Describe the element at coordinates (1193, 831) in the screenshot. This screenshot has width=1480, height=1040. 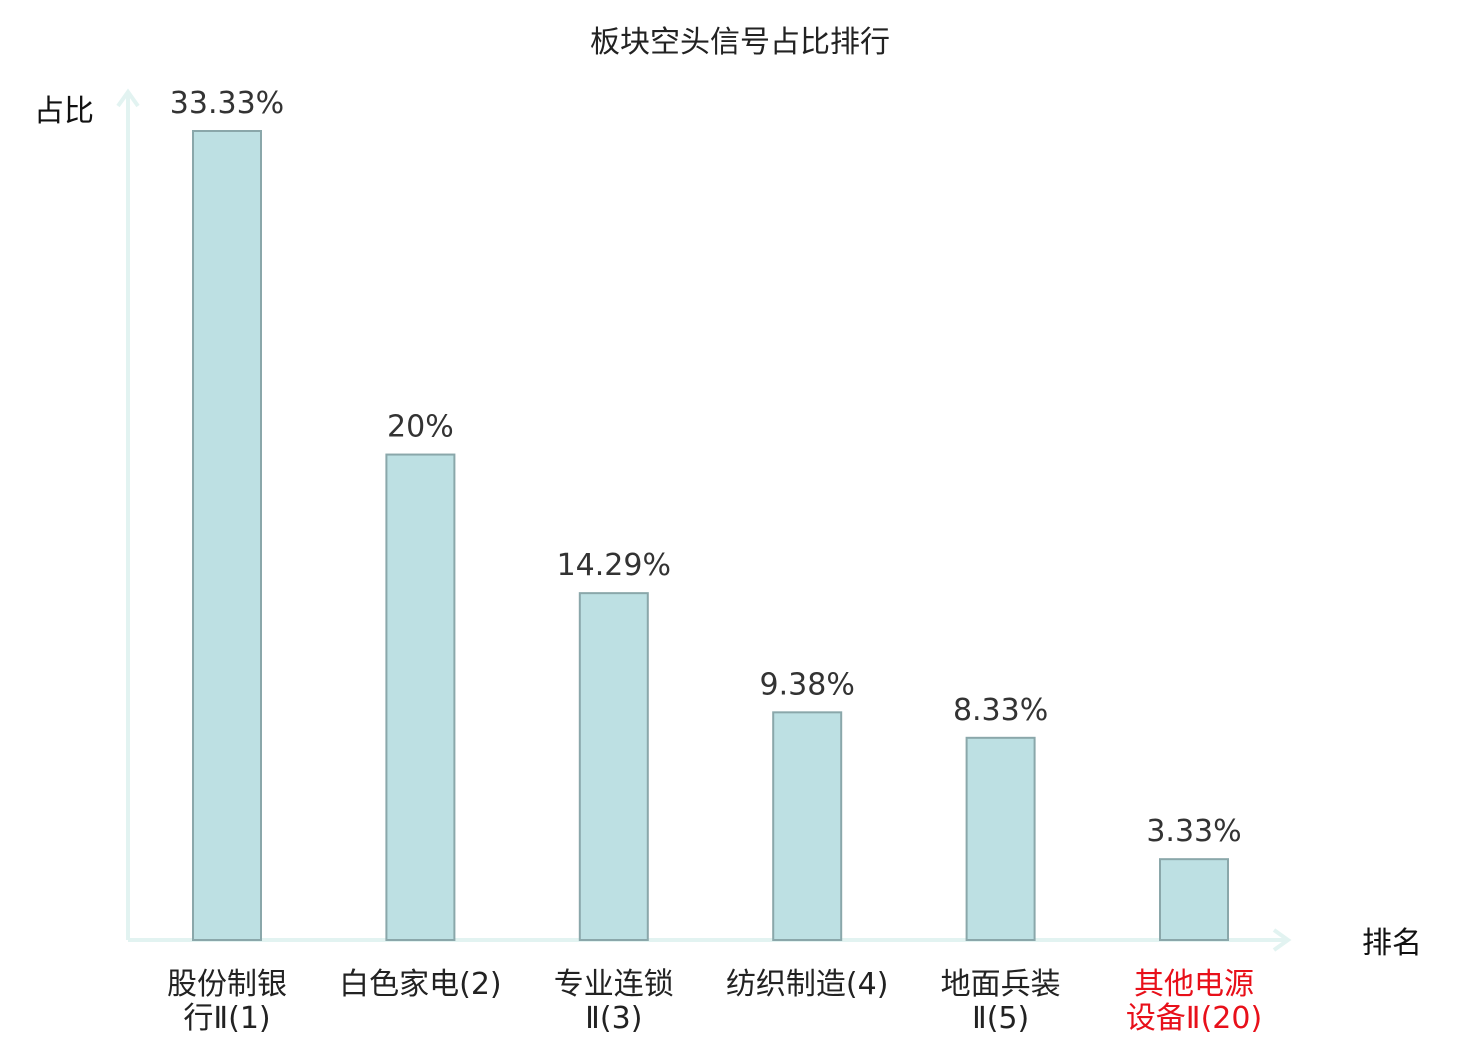
I see `value-label-6: 3.33%` at that location.